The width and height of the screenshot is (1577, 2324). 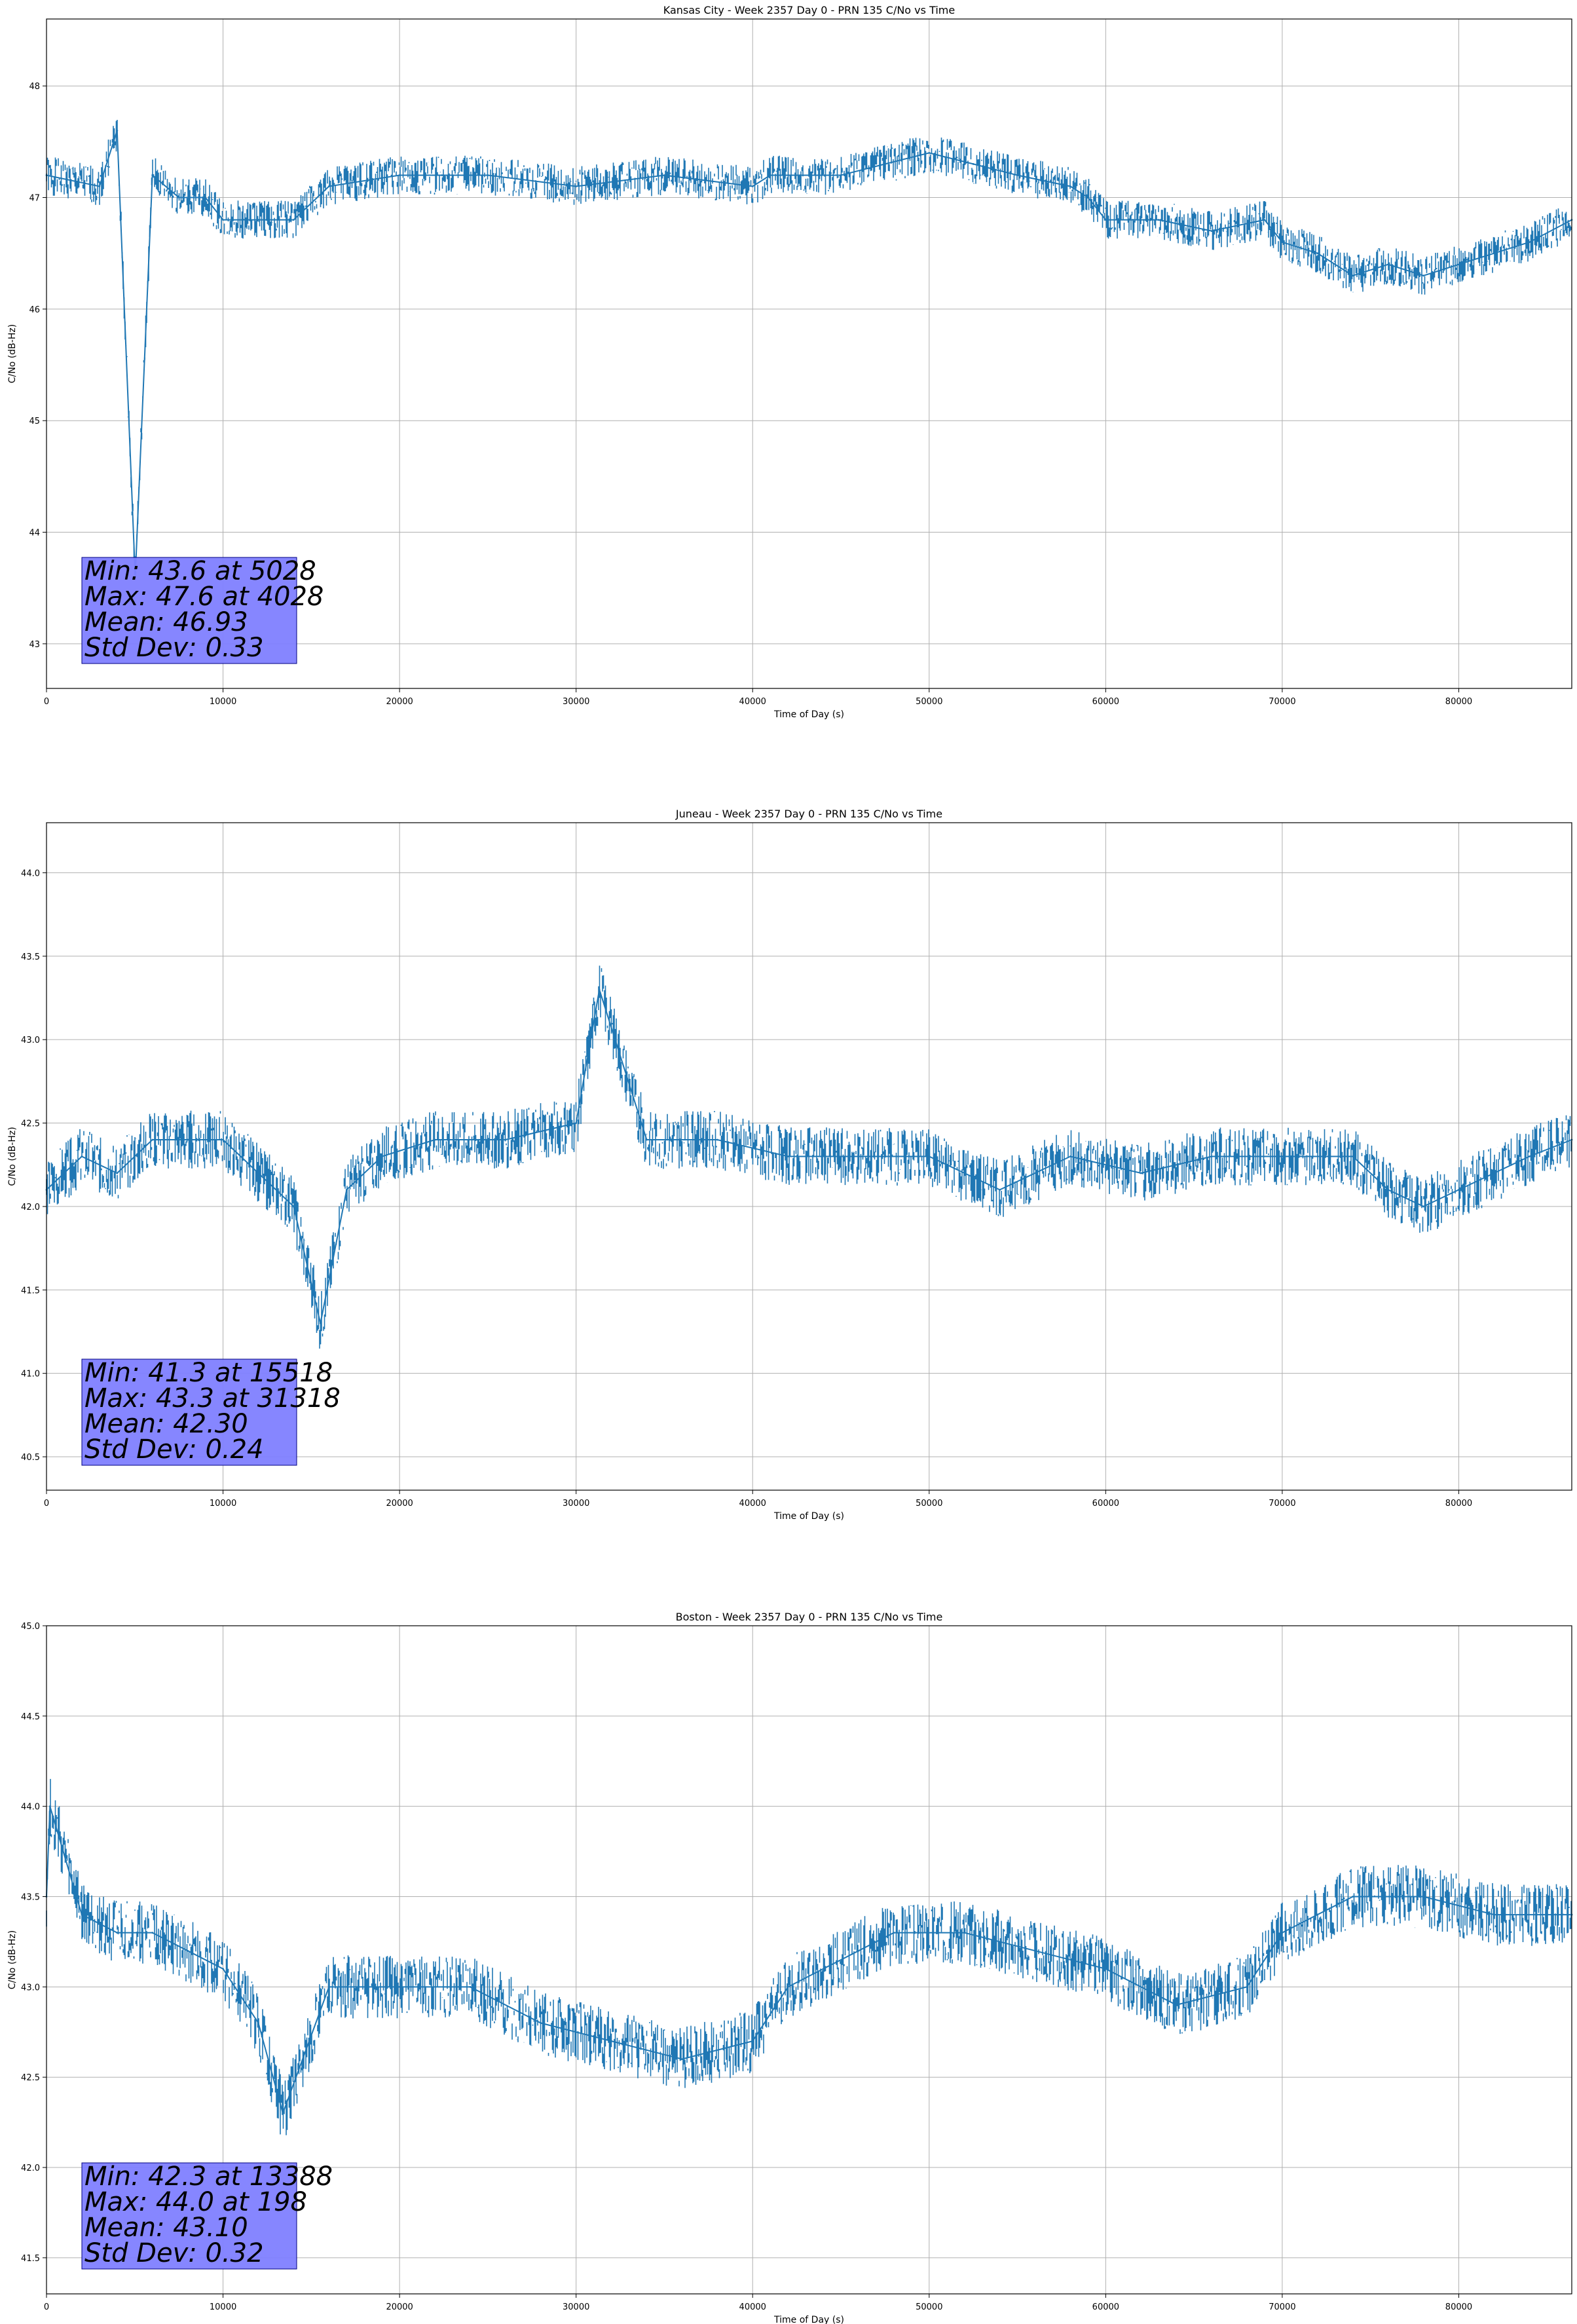 I want to click on stats-line: Min: 42.3 at 13388, so click(x=208, y=2177).